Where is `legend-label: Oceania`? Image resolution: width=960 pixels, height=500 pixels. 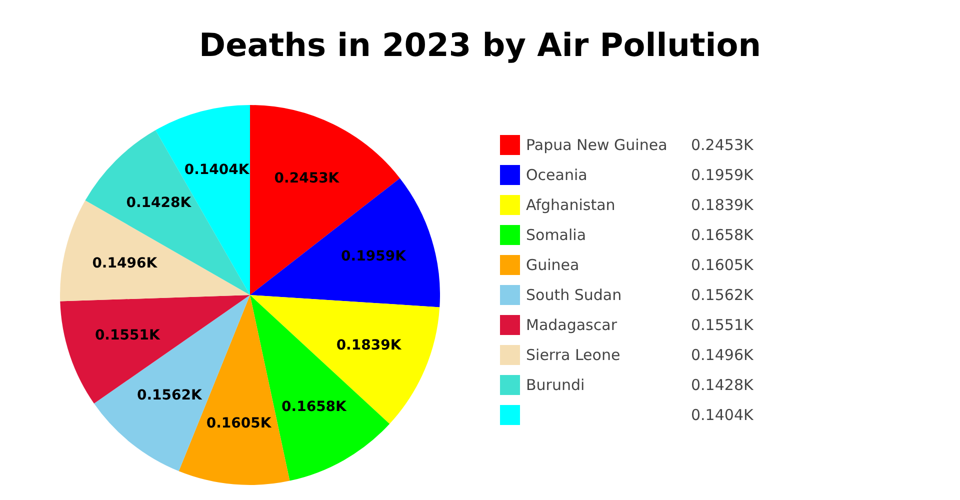
legend-label: Oceania is located at coordinates (557, 175).